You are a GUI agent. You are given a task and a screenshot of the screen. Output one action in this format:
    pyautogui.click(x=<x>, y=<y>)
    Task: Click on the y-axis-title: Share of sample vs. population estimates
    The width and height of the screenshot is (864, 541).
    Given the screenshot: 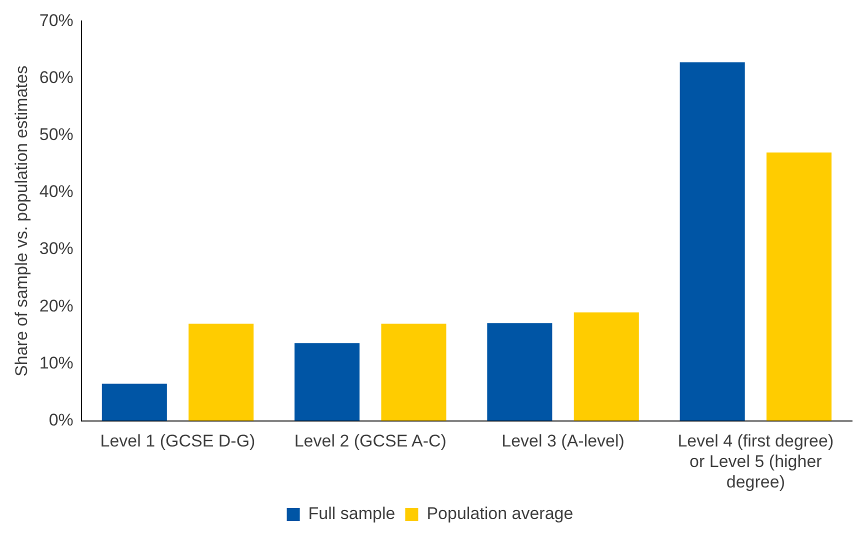 What is the action you would take?
    pyautogui.click(x=21, y=221)
    